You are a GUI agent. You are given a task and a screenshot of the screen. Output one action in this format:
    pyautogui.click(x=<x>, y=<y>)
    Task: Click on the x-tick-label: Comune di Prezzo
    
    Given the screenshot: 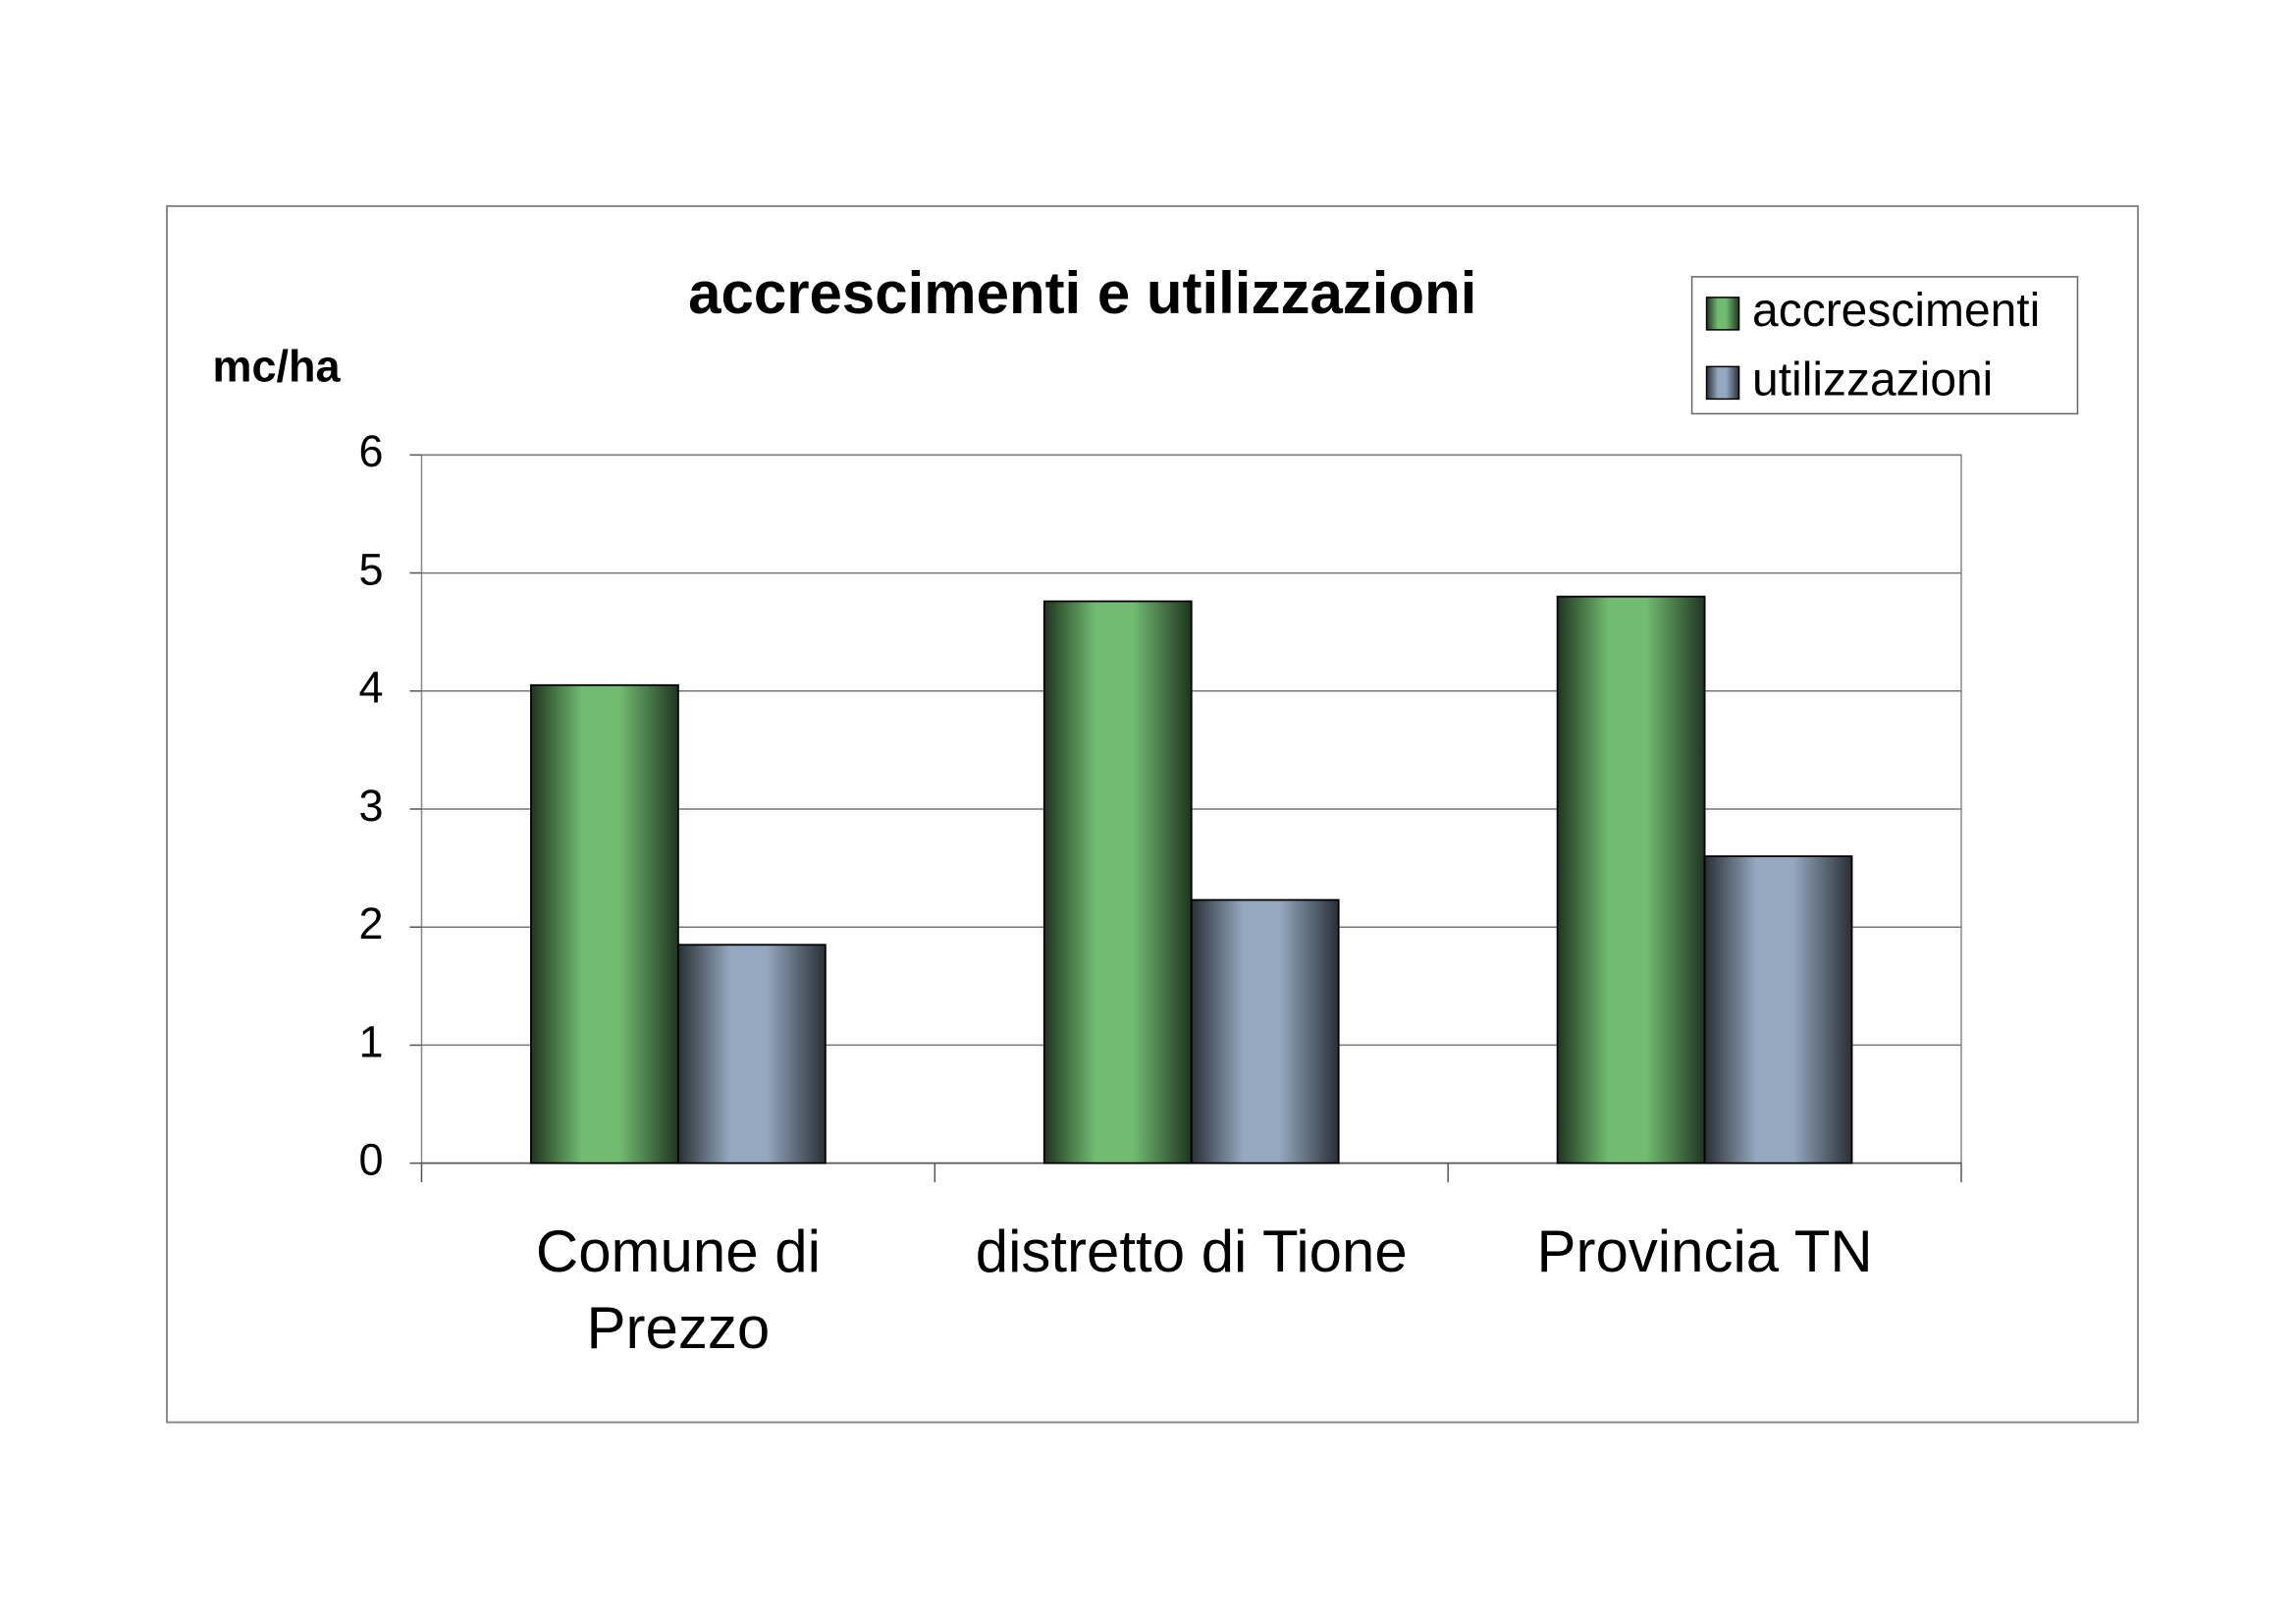 What is the action you would take?
    pyautogui.click(x=678, y=1289)
    